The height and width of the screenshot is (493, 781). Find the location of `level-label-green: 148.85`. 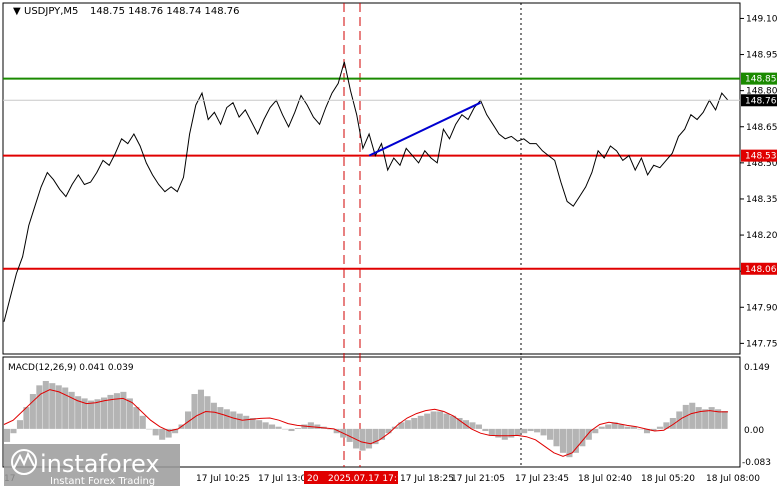

level-label-green: 148.85 is located at coordinates (761, 80).